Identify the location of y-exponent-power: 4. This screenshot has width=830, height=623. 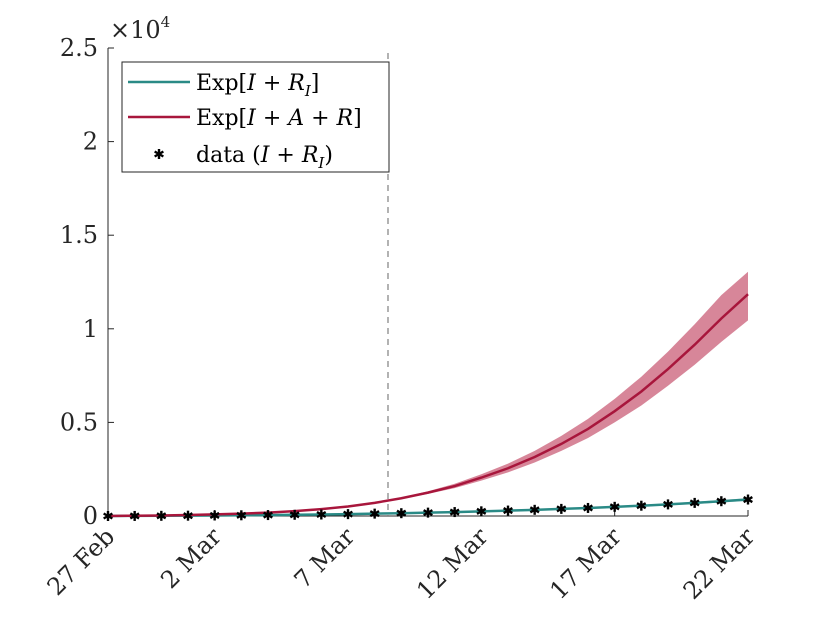
(166, 22).